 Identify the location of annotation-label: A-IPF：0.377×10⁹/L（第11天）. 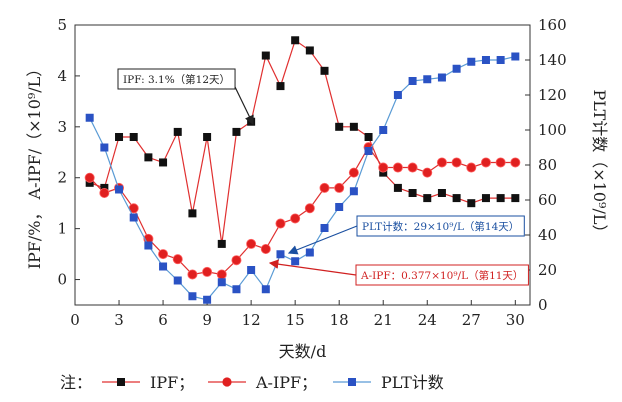
(441, 275).